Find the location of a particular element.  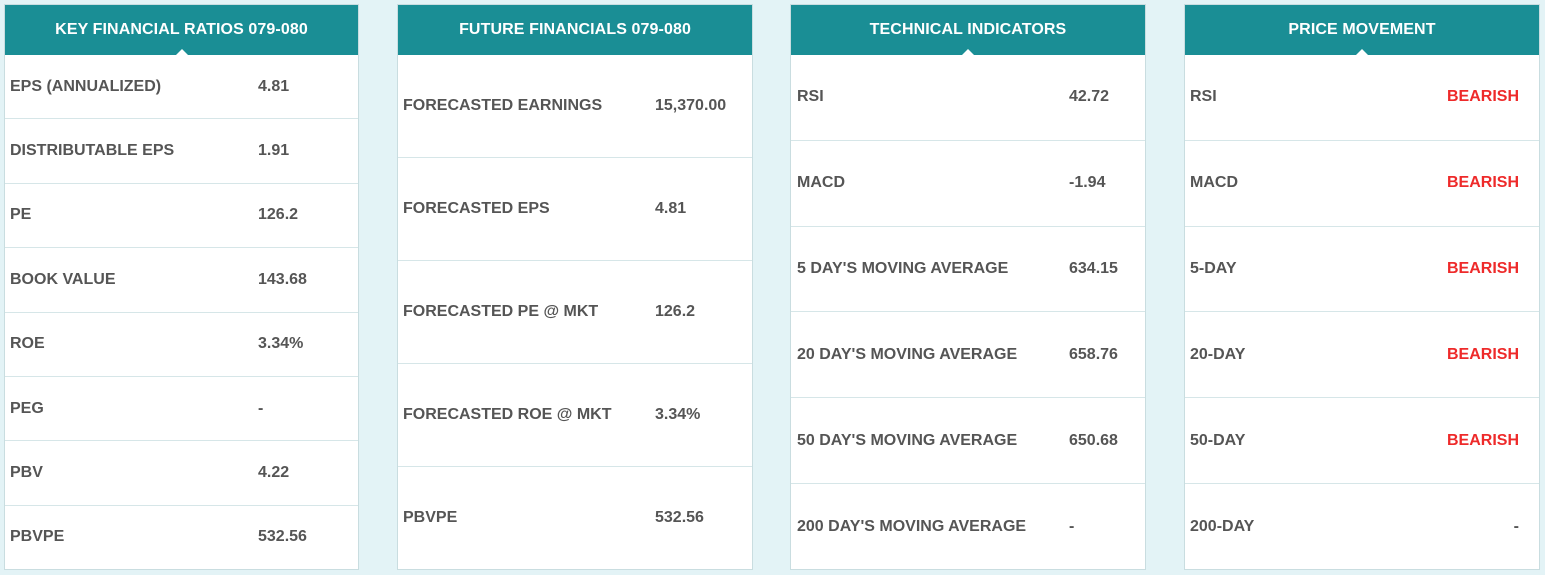

technical-row-rsi: RSI 42.72 is located at coordinates (968, 98).